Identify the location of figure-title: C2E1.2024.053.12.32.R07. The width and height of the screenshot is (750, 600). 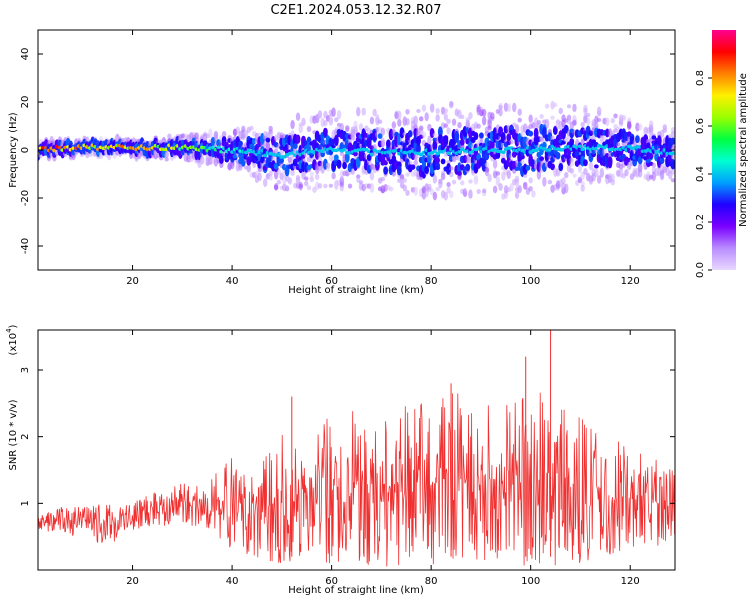
(355, 10).